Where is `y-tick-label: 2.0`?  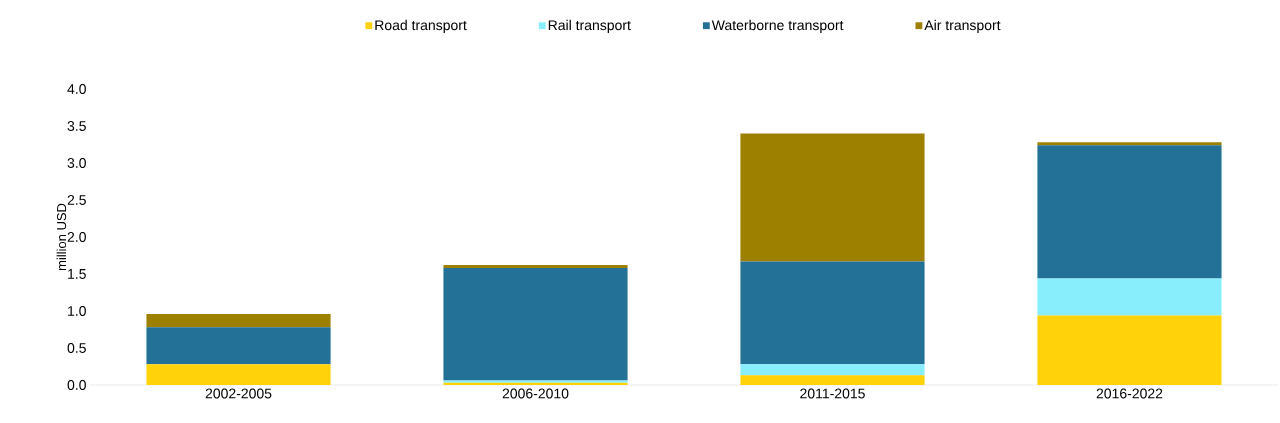
y-tick-label: 2.0 is located at coordinates (76, 237).